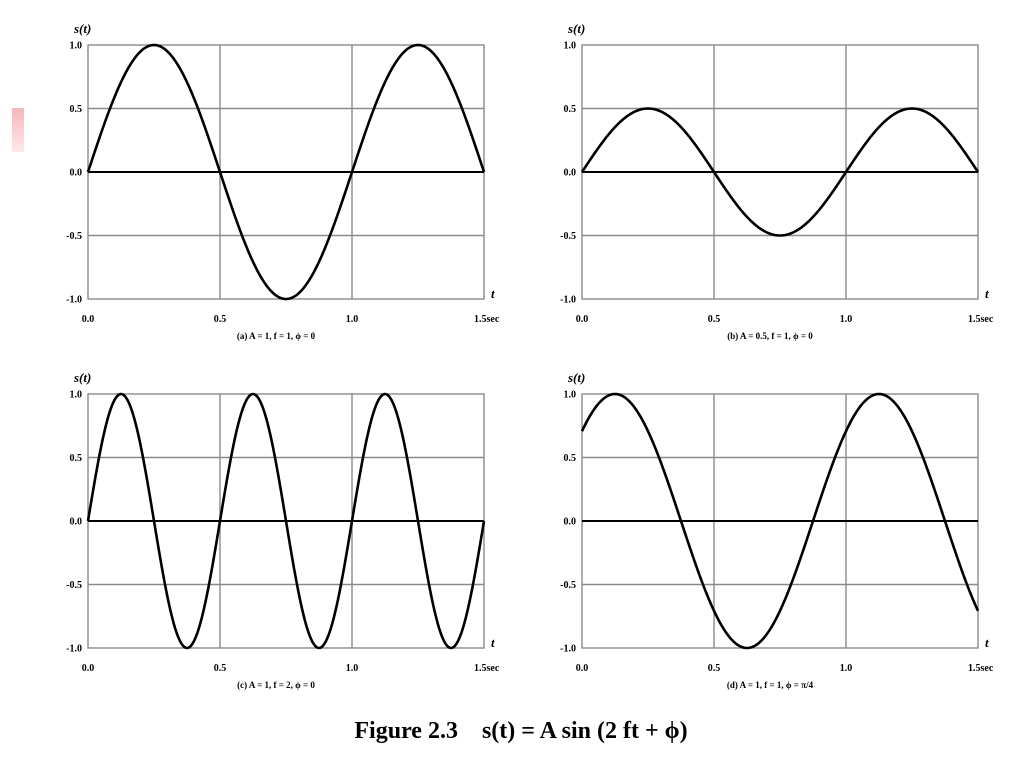 This screenshot has height=768, width=1024. What do you see at coordinates (276, 336) in the screenshot?
I see `panel-caption: (a) A = 1, f = 1, ϕ = 0` at bounding box center [276, 336].